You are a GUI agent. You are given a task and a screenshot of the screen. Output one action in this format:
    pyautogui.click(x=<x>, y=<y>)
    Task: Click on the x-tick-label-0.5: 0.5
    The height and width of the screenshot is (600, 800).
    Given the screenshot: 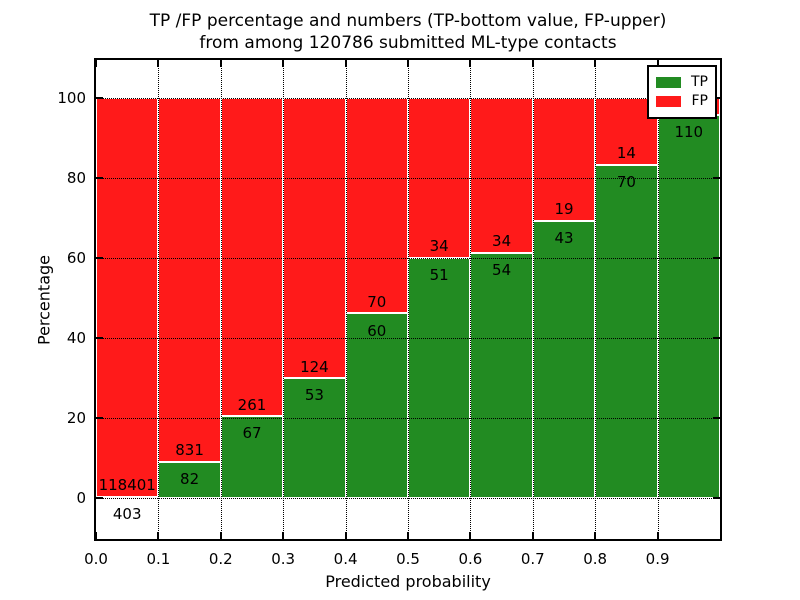 What is the action you would take?
    pyautogui.click(x=408, y=559)
    